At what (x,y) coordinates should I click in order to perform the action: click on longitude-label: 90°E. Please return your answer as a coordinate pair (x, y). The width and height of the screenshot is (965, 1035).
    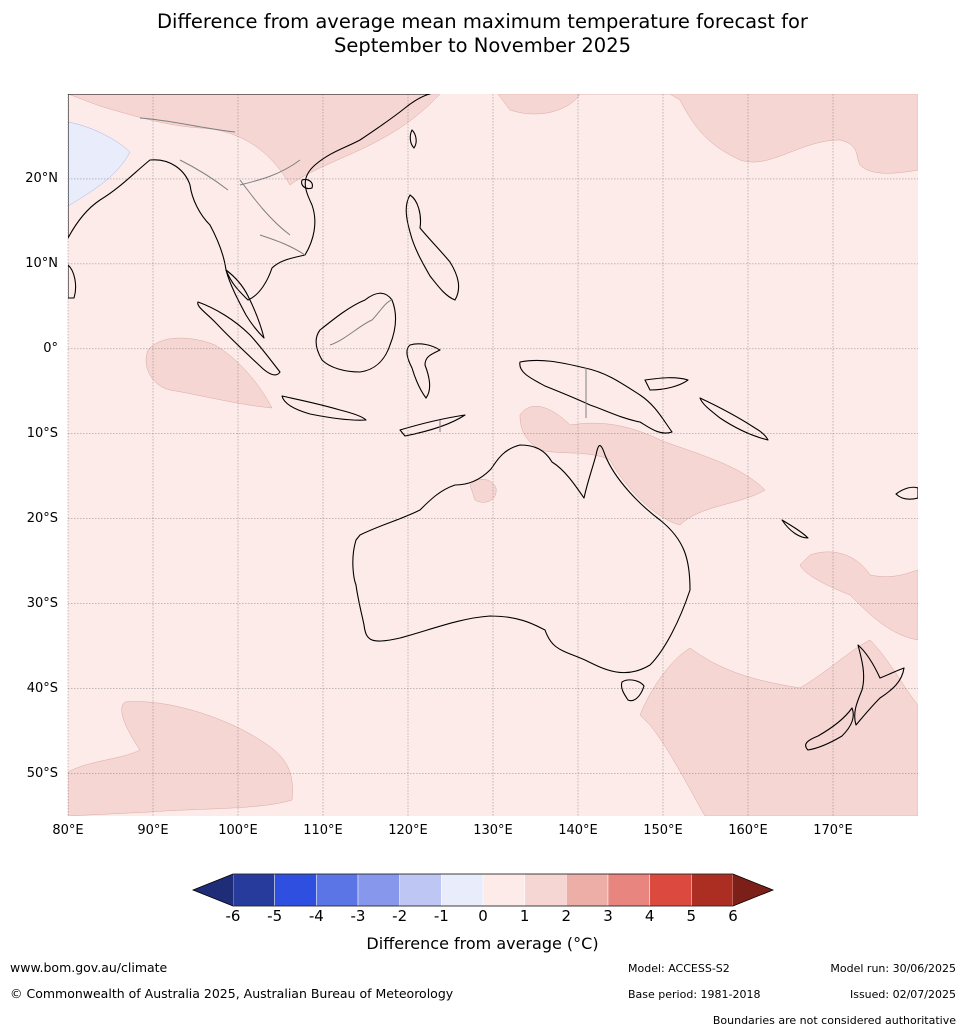
    Looking at the image, I should click on (153, 830).